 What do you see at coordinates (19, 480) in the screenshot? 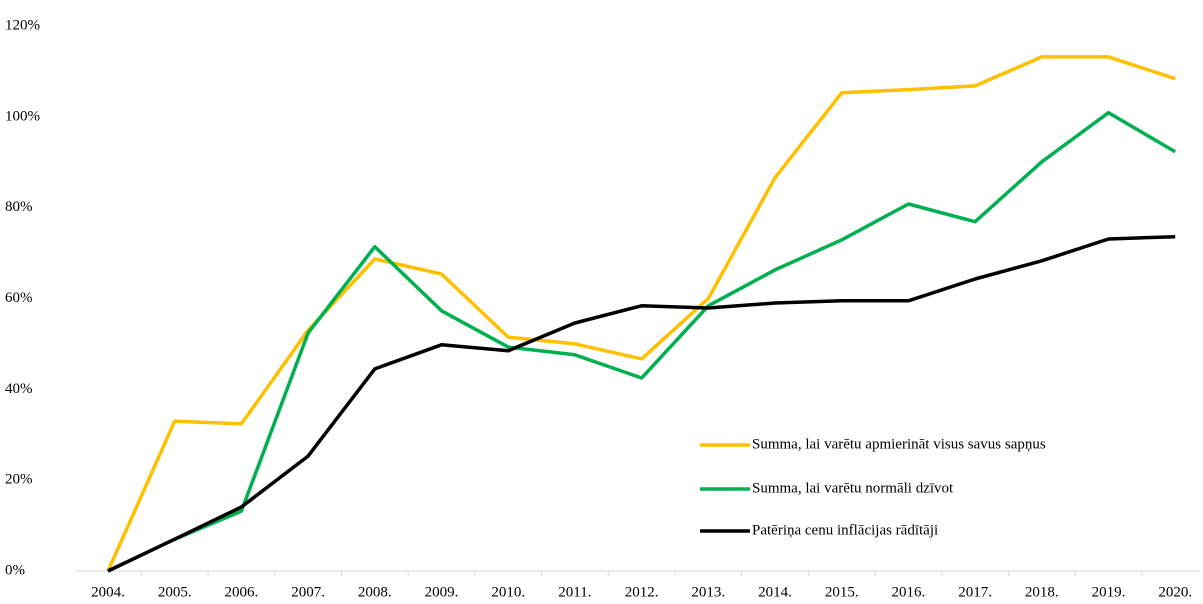
I see `y-tick-label: 20%` at bounding box center [19, 480].